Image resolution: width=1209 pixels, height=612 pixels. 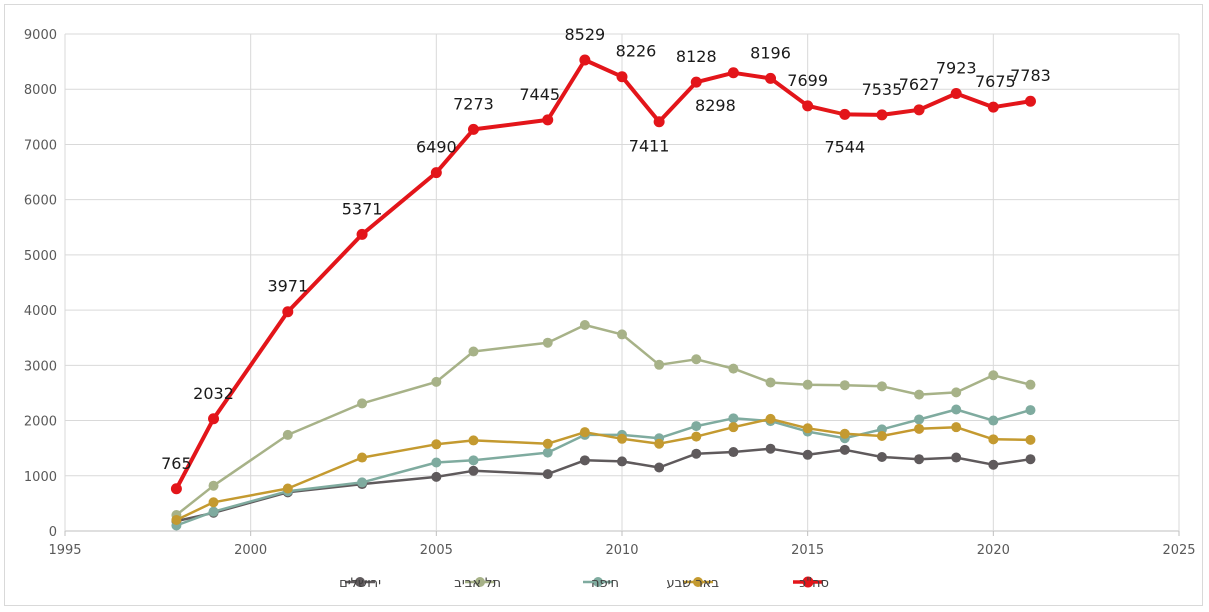 What do you see at coordinates (584, 325) in the screenshot?
I see `series-1-point-2009` at bounding box center [584, 325].